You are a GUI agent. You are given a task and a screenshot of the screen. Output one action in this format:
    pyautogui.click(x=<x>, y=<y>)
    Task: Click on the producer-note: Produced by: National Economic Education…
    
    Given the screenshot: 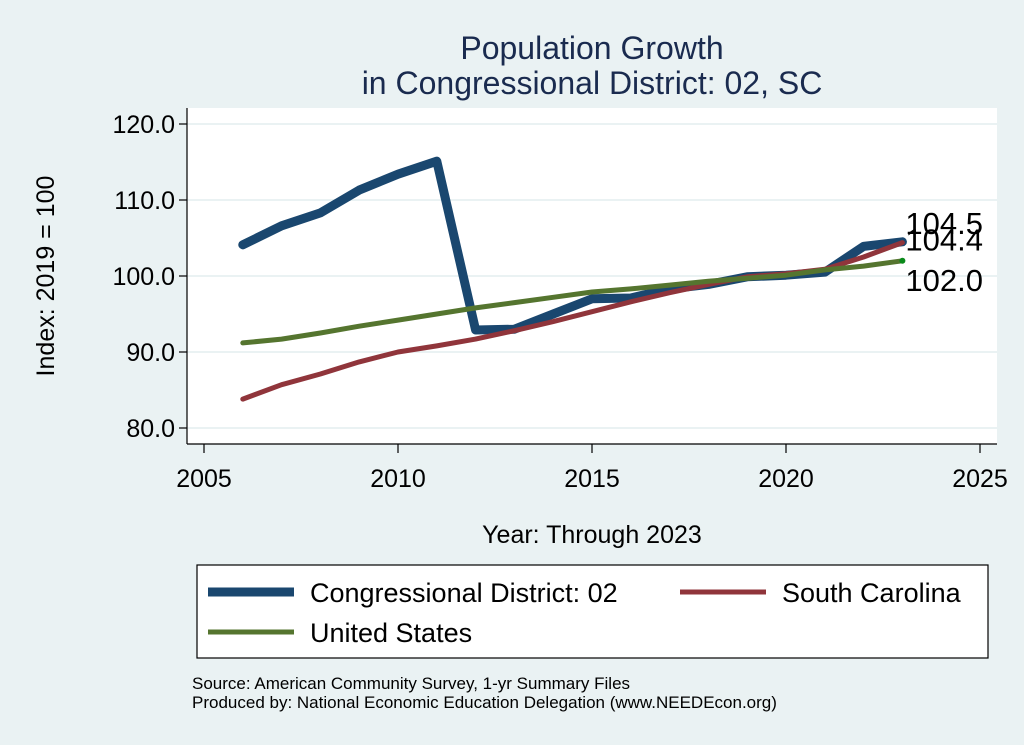 What is the action you would take?
    pyautogui.click(x=484, y=702)
    